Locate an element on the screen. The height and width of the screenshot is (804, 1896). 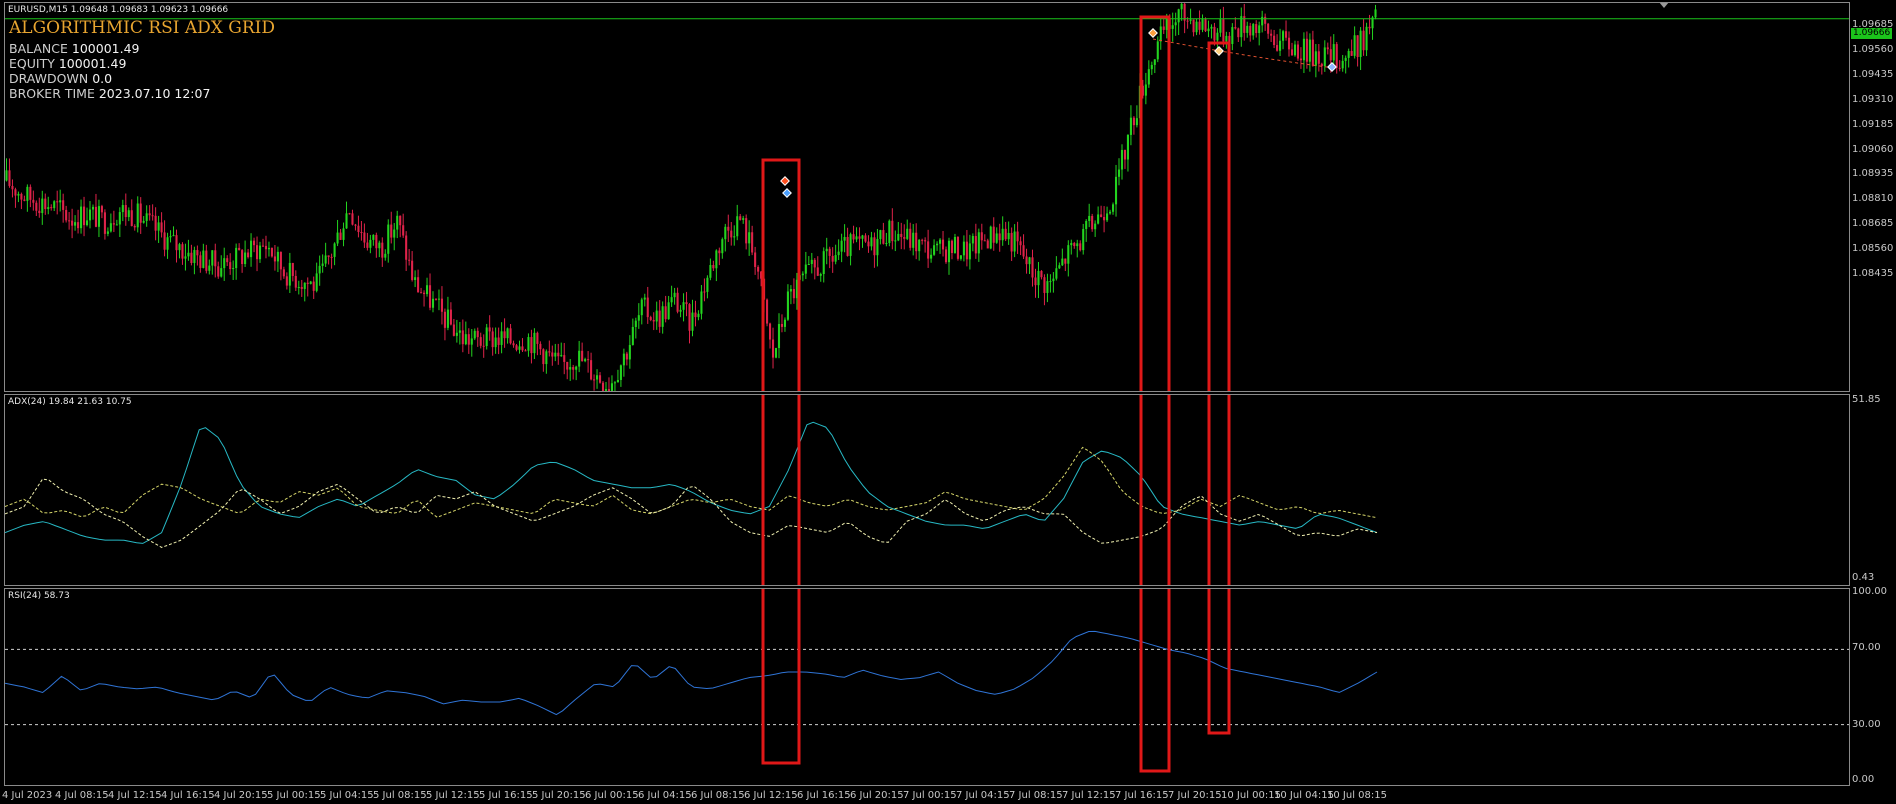
highlight-box-3-adx is located at coordinates (1219, 490).